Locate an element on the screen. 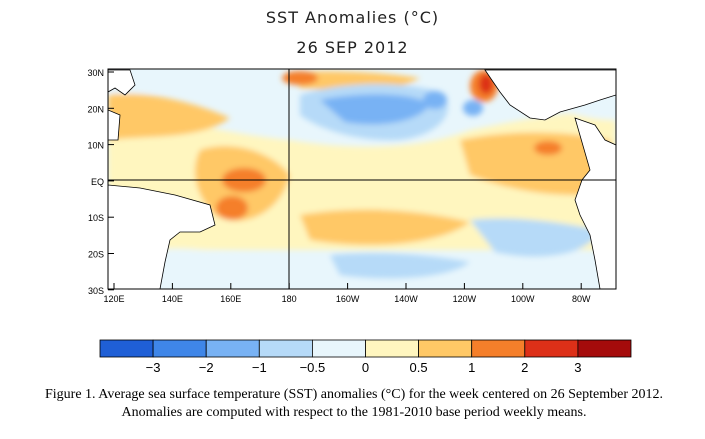  australia-new-guinea is located at coordinates (162, 236).